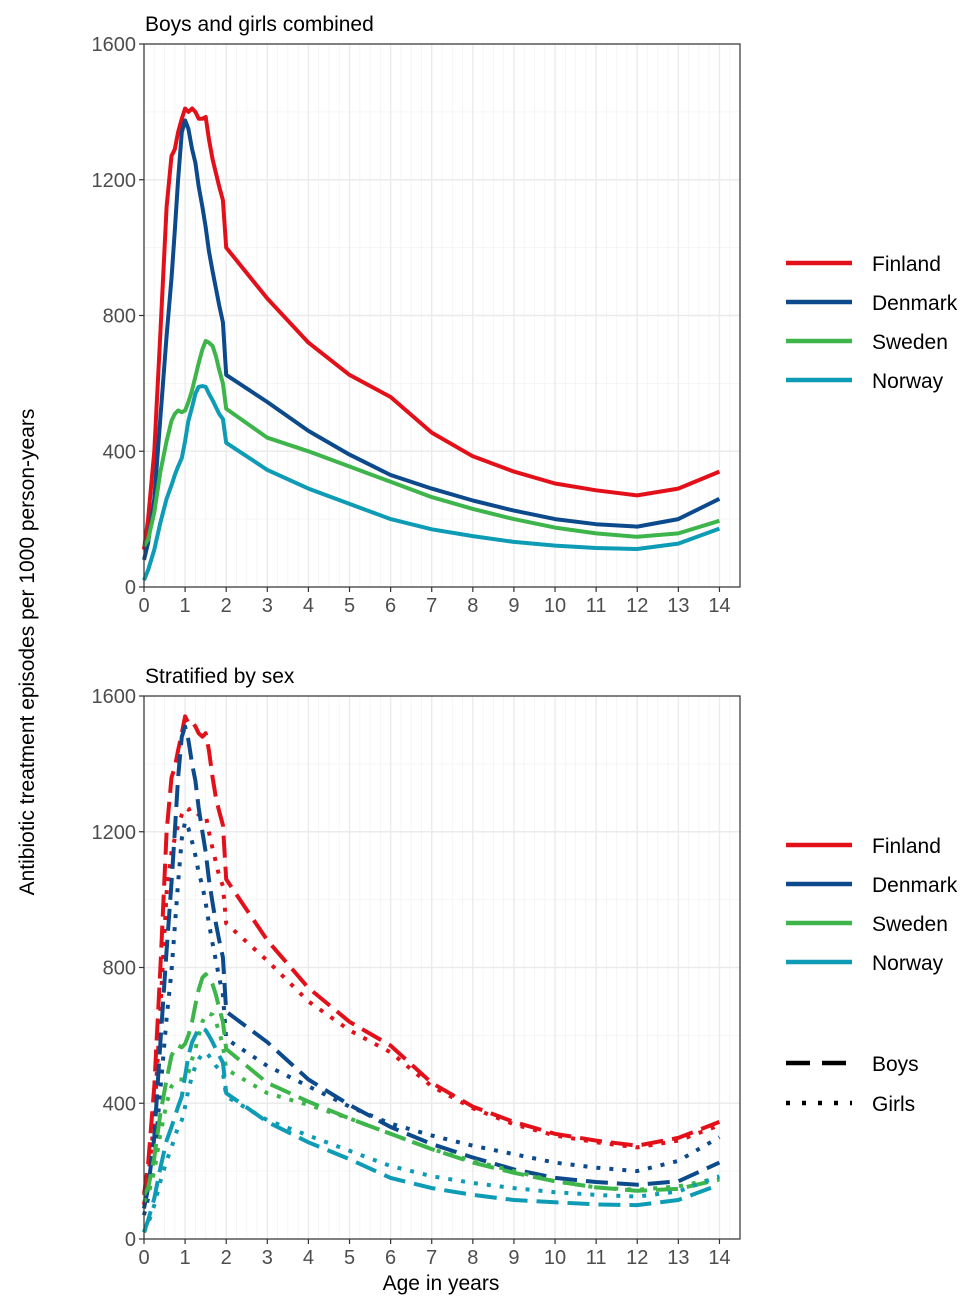 This screenshot has height=1296, width=976. What do you see at coordinates (872, 323) in the screenshot?
I see `legend-countries-1: Finland Denmark Sweden Norway` at bounding box center [872, 323].